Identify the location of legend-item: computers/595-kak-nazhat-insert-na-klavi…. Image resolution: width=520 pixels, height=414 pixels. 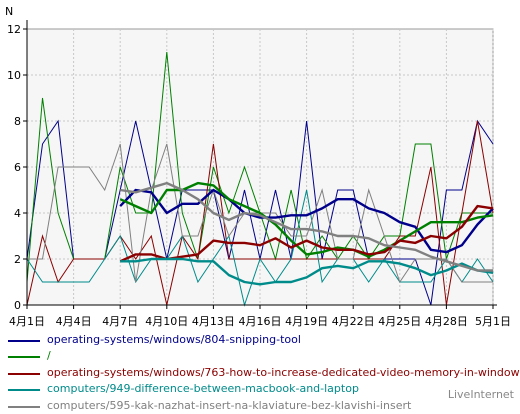
(264, 406).